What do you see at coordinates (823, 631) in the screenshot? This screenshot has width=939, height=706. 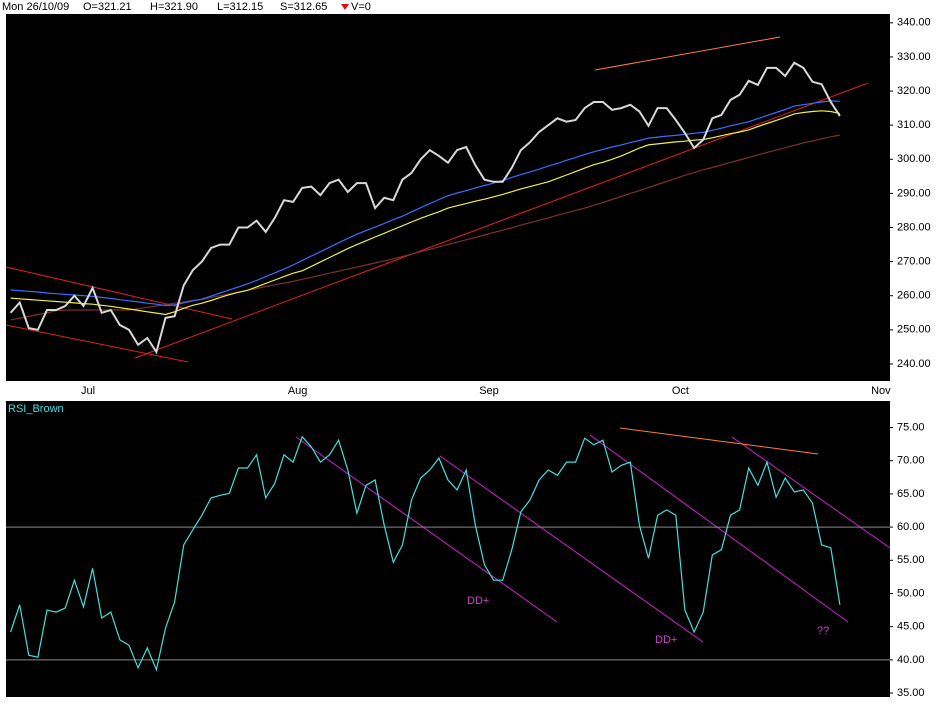 I see `annotation: ??` at bounding box center [823, 631].